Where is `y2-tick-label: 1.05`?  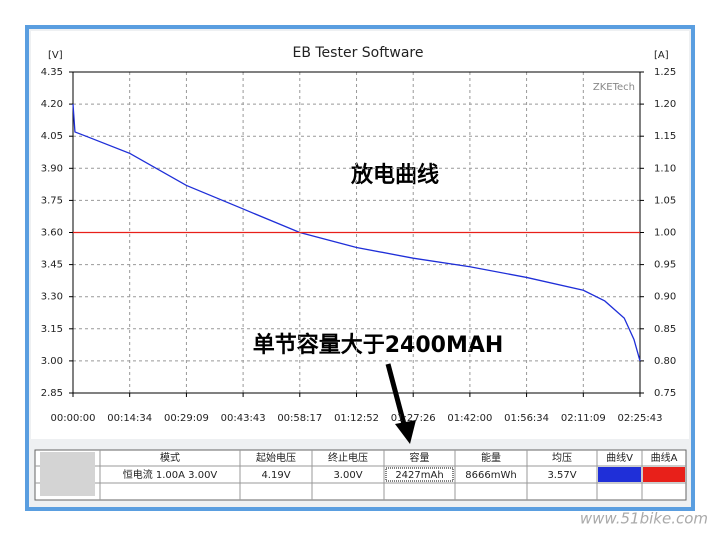
y2-tick-label: 1.05 is located at coordinates (665, 200).